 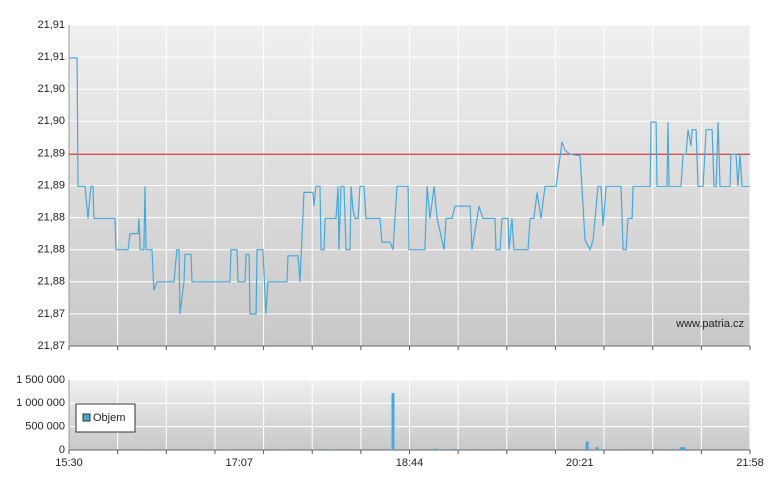 What do you see at coordinates (40, 380) in the screenshot?
I see `y-tick-label: 1 500 000` at bounding box center [40, 380].